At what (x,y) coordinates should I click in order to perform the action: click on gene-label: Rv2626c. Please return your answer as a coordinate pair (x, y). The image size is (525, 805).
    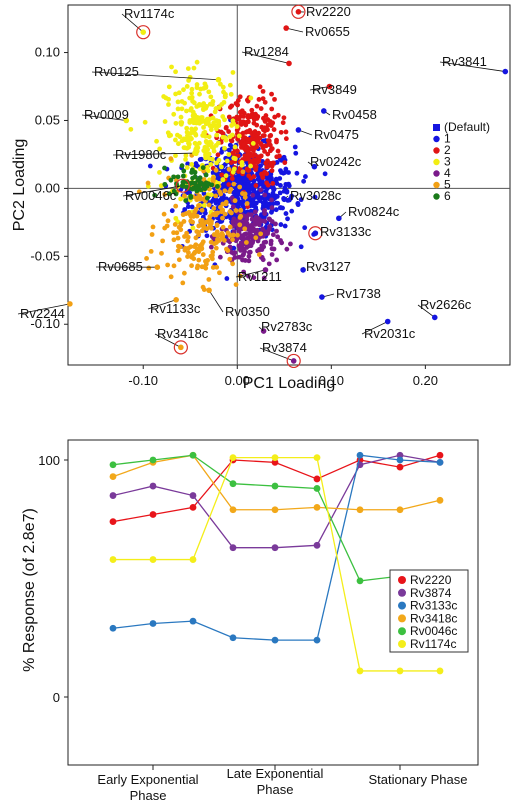
    Looking at the image, I should click on (446, 304).